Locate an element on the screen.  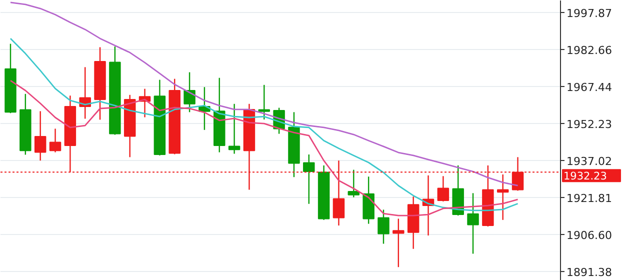
y-tick-label: 1967.44 is located at coordinates (589, 87).